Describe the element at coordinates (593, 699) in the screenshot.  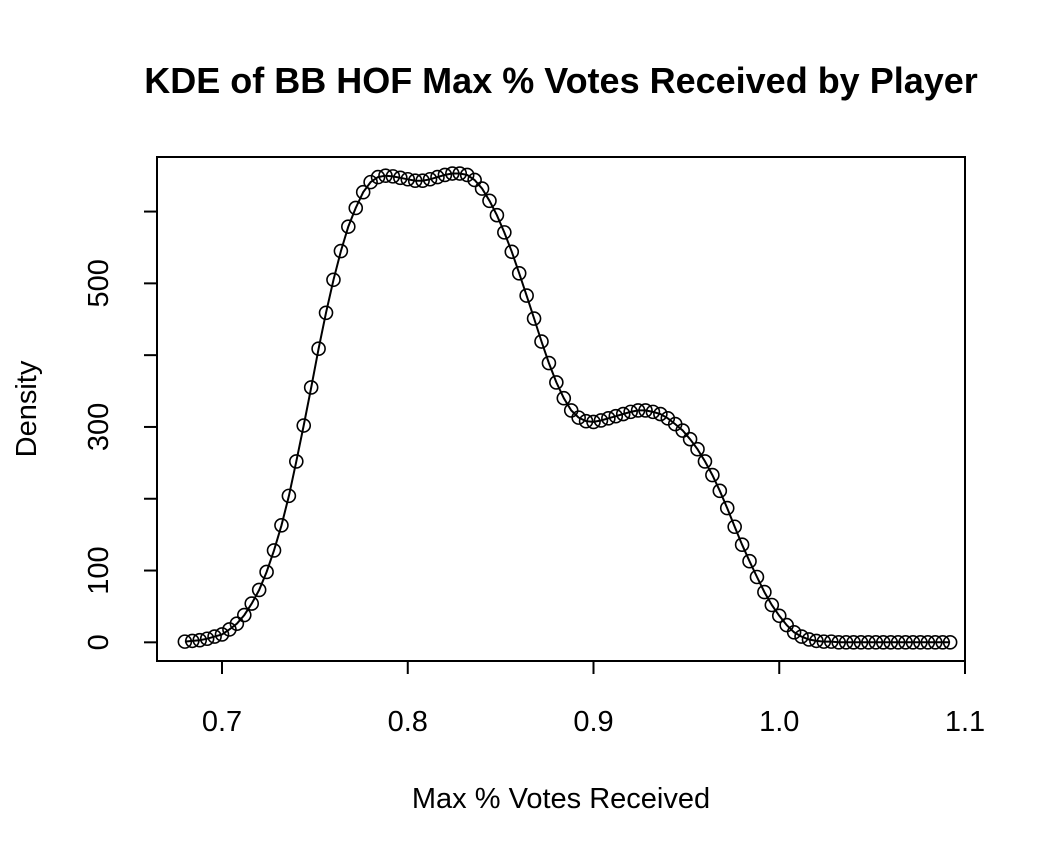
I see `x-axis: 0.7 0.8 0.9 1.0 1.1` at that location.